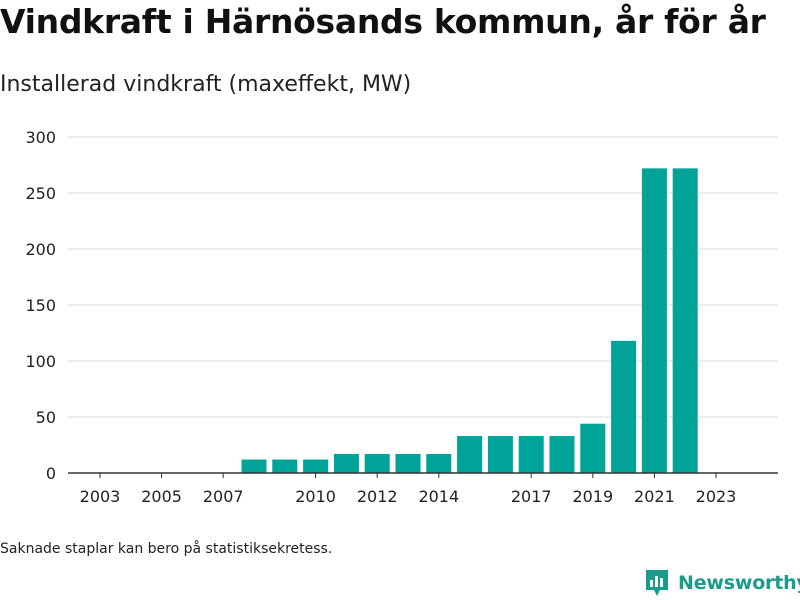  I want to click on y-tick-label: 300, so click(40, 137).